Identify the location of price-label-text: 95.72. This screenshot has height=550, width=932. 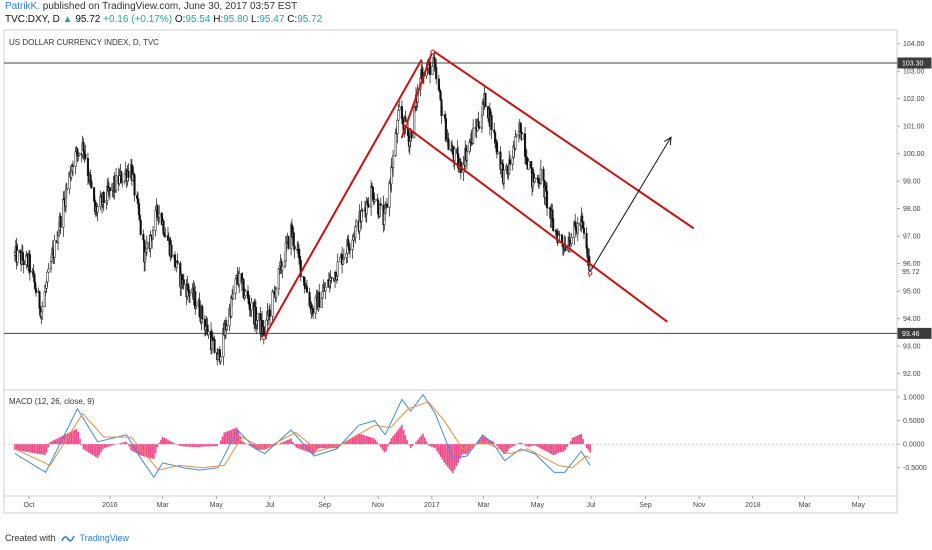
(911, 272).